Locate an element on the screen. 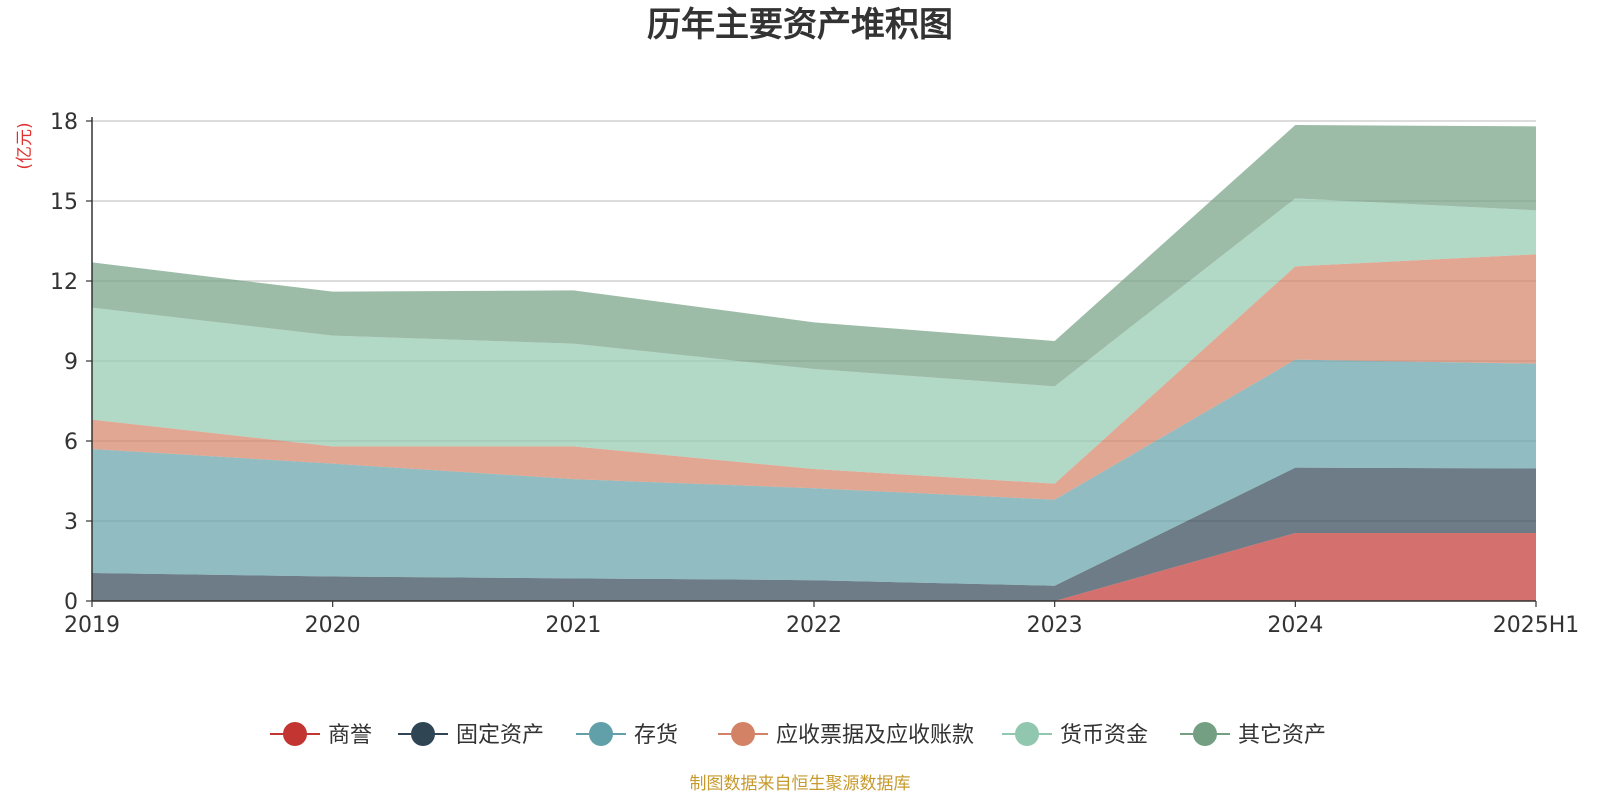  legend-label: 固定资产 is located at coordinates (500, 735).